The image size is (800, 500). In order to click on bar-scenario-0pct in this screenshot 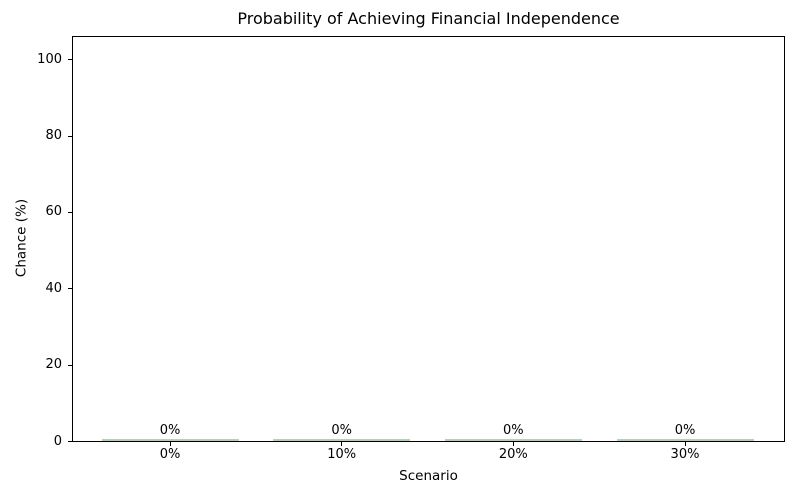, I will do `click(170, 440)`.